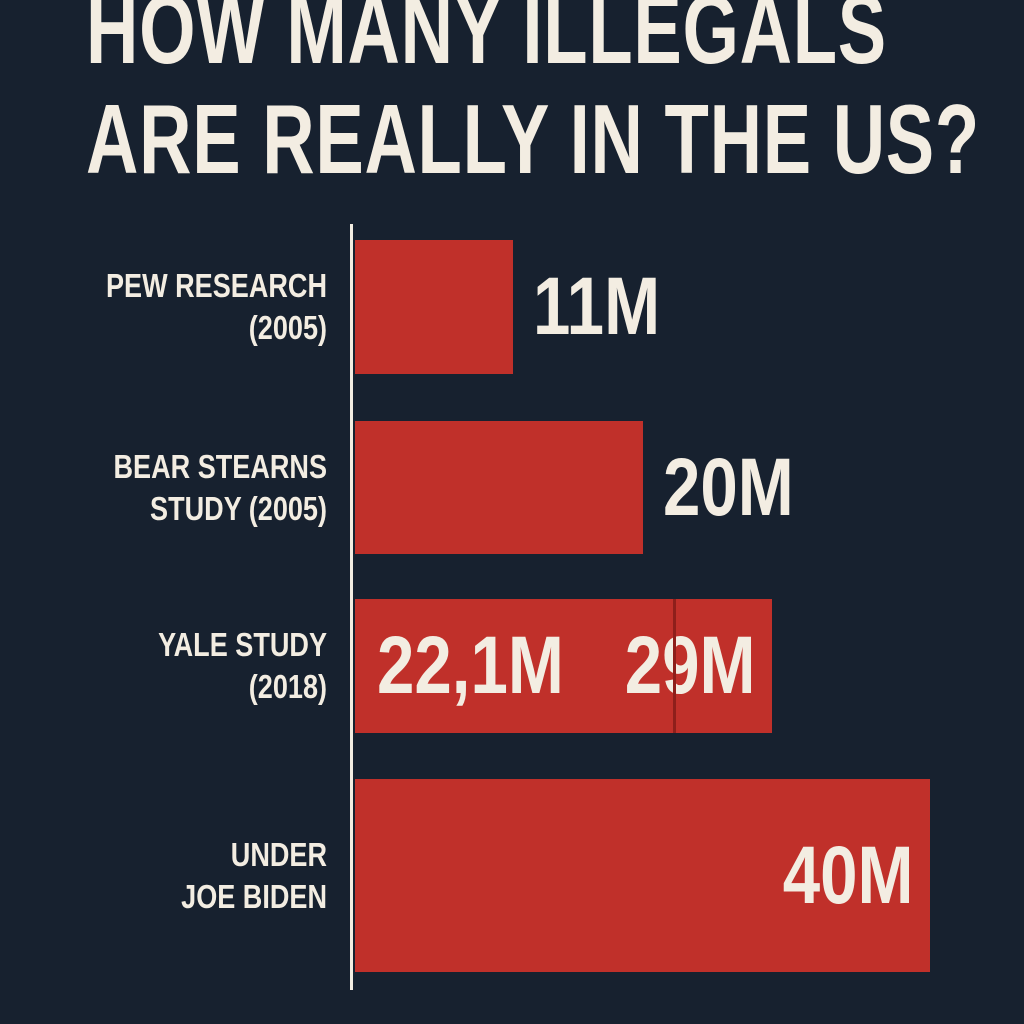 The width and height of the screenshot is (1024, 1024). What do you see at coordinates (674, 666) in the screenshot?
I see `range-low-marker` at bounding box center [674, 666].